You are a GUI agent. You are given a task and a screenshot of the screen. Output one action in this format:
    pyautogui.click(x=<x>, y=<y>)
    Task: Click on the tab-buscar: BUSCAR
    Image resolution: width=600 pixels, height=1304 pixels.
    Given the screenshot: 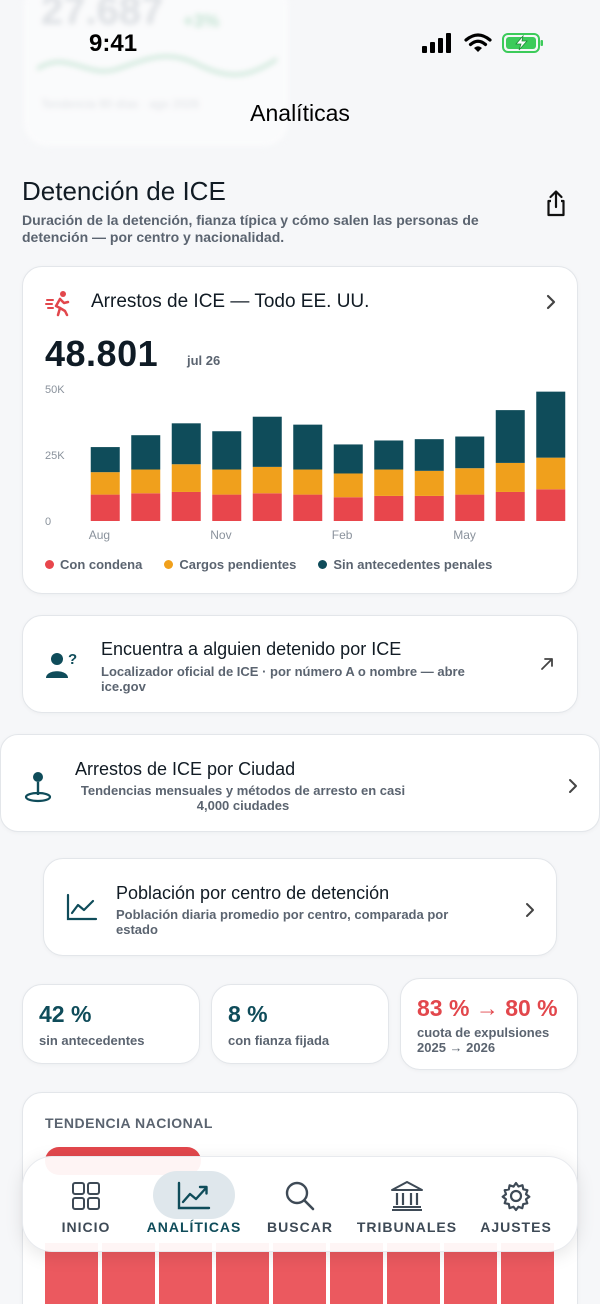 What is the action you would take?
    pyautogui.click(x=300, y=1205)
    